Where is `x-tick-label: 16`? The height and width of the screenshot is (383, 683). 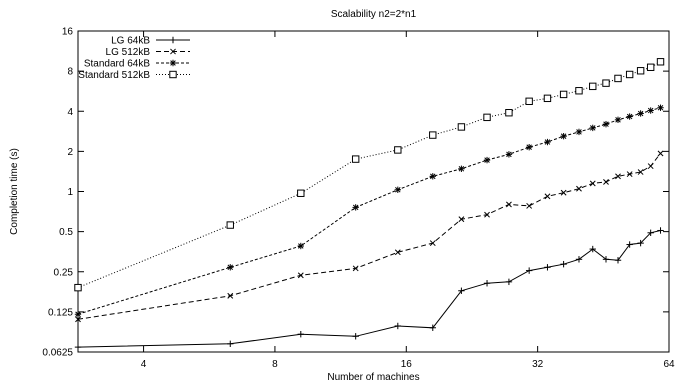
x-tick-label: 16 is located at coordinates (407, 364).